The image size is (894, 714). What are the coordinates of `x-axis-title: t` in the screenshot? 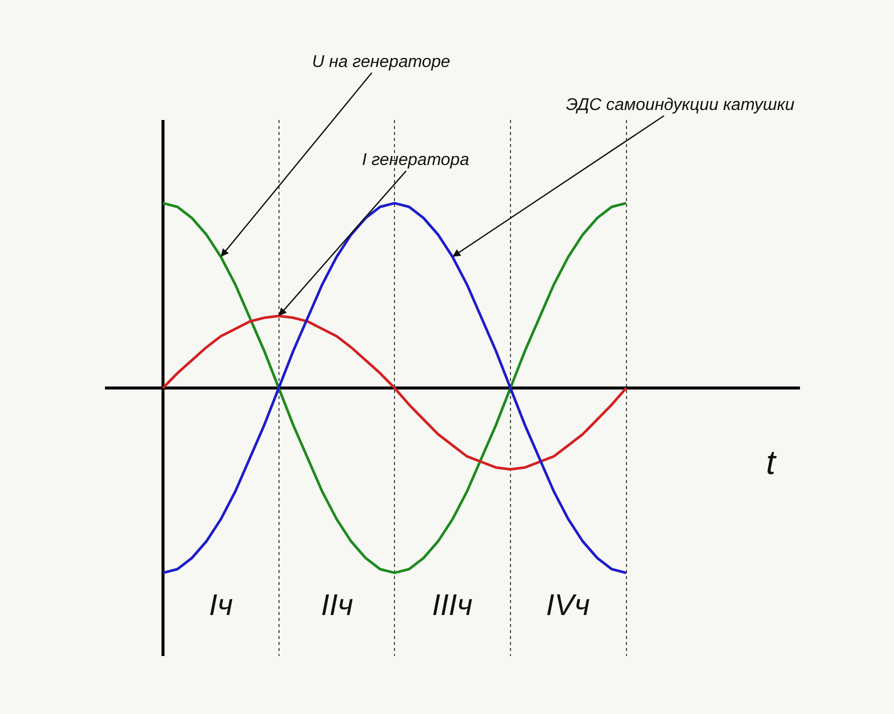 It's located at (771, 463).